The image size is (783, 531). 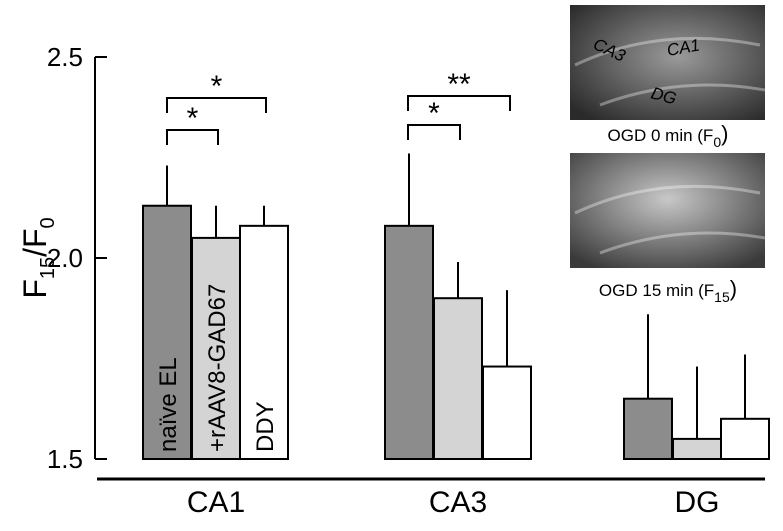 What do you see at coordinates (35, 289) in the screenshot?
I see `y-label-part: F` at bounding box center [35, 289].